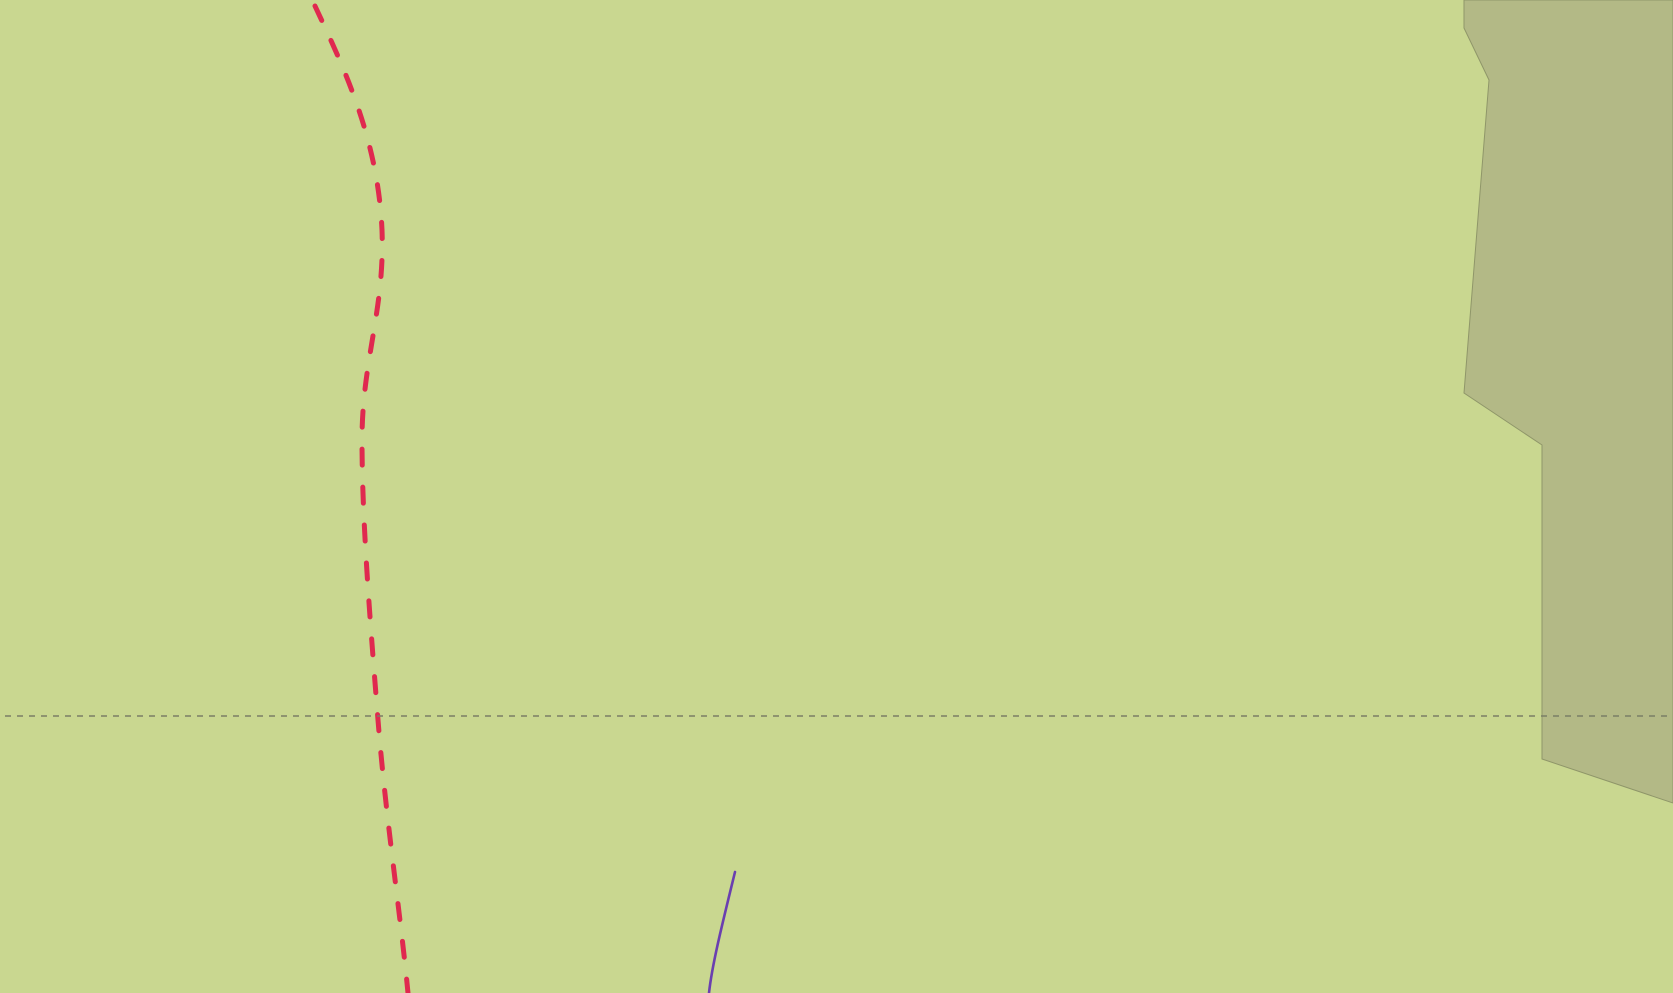  What do you see at coordinates (722, 931) in the screenshot?
I see `river-line` at bounding box center [722, 931].